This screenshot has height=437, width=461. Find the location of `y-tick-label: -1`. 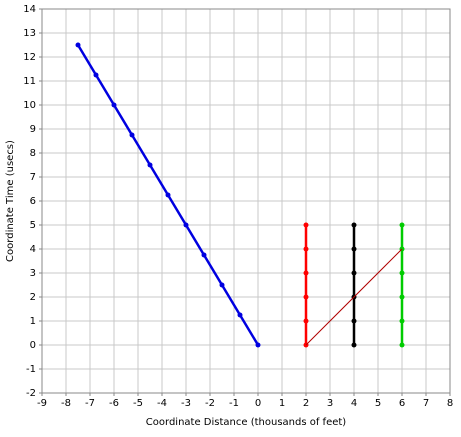

y-tick-label: -1 is located at coordinates (31, 369).